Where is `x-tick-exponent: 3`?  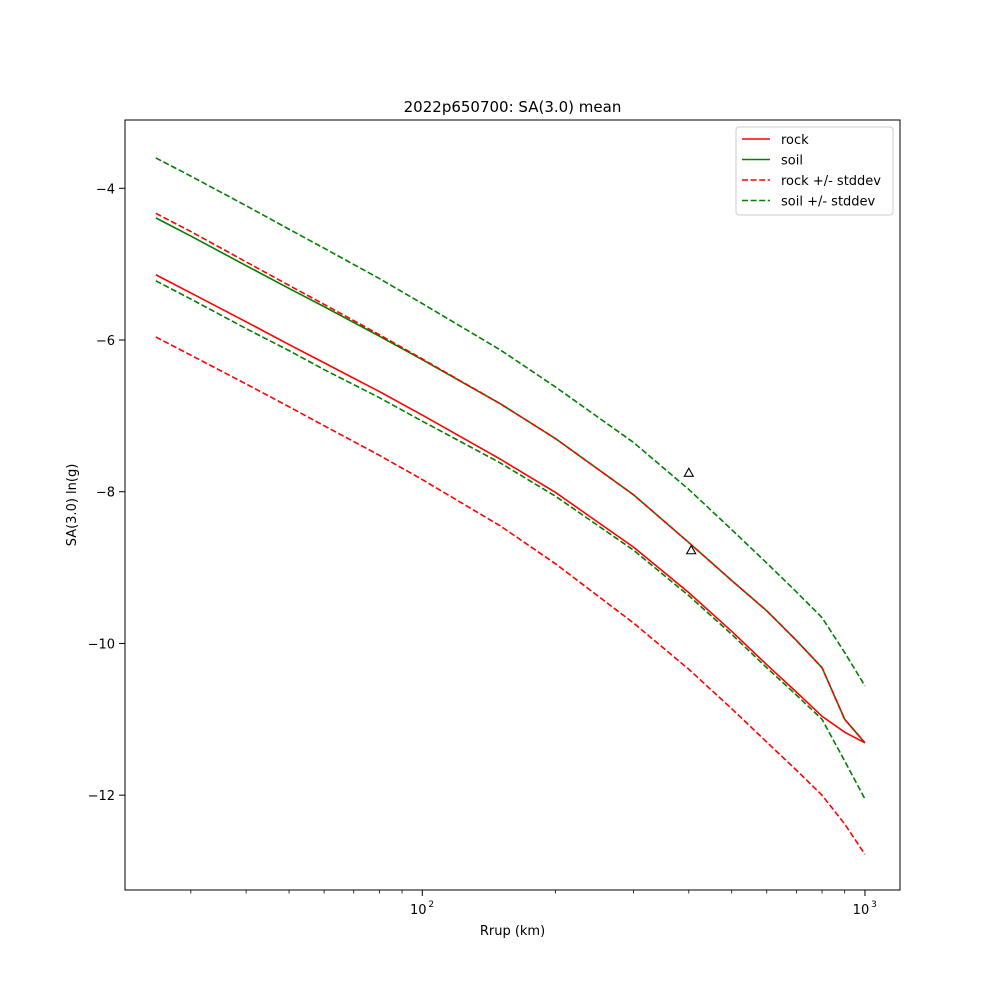
x-tick-exponent: 3 is located at coordinates (874, 905).